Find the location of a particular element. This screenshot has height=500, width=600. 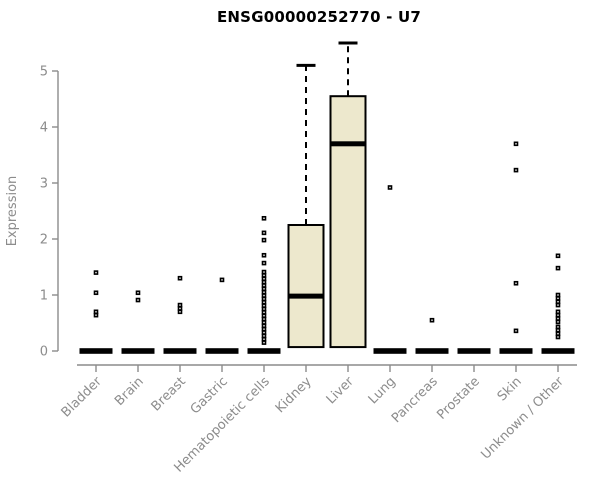

y-tick-label: 4 is located at coordinates (44, 128).